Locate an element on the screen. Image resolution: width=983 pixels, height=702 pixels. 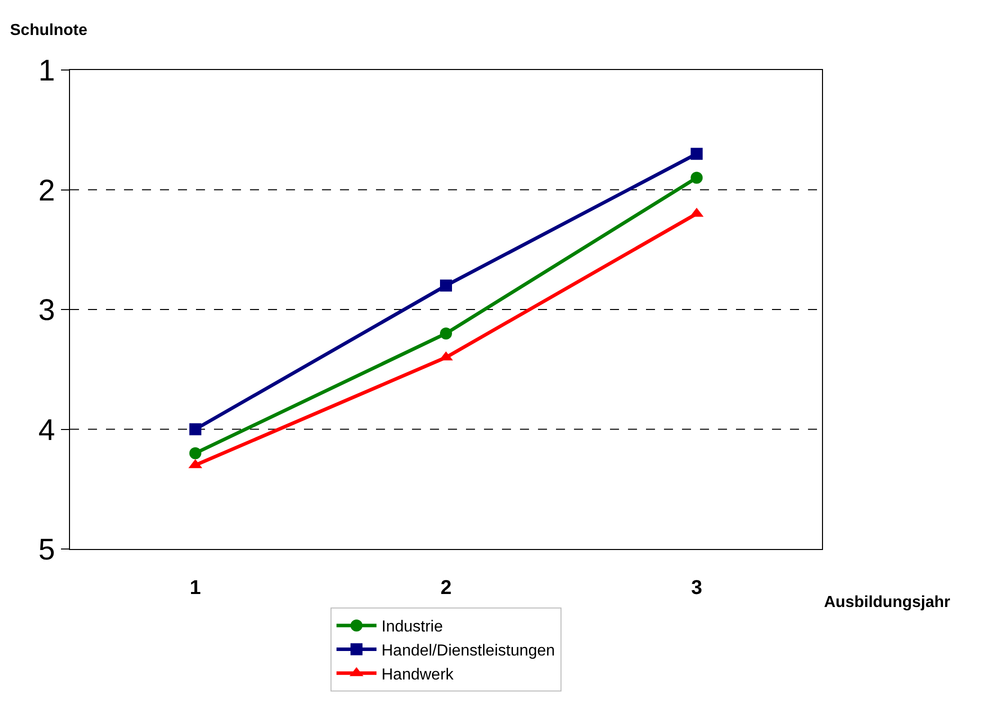
y-tick-label: 3 is located at coordinates (46, 310).